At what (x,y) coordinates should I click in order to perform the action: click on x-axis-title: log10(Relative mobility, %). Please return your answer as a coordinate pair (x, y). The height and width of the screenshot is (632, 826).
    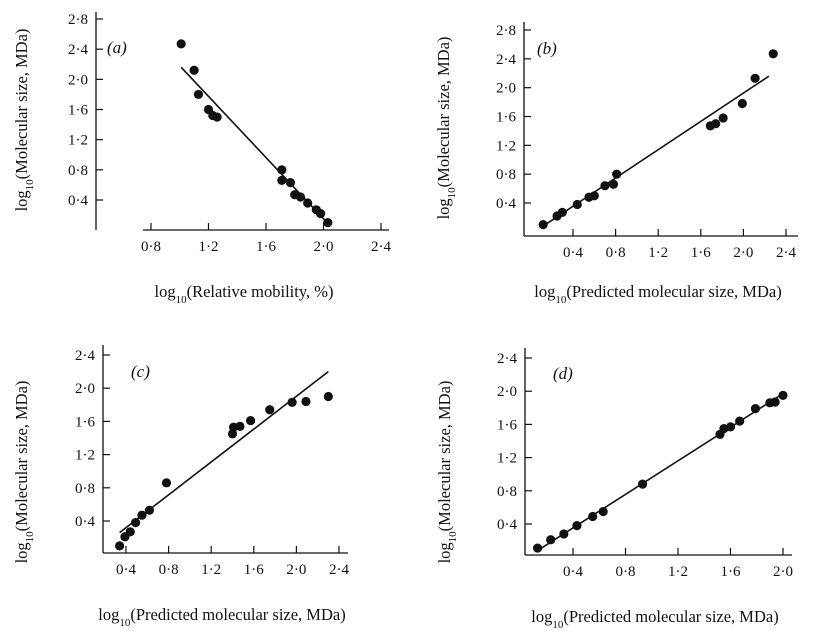
    Looking at the image, I should click on (243, 294).